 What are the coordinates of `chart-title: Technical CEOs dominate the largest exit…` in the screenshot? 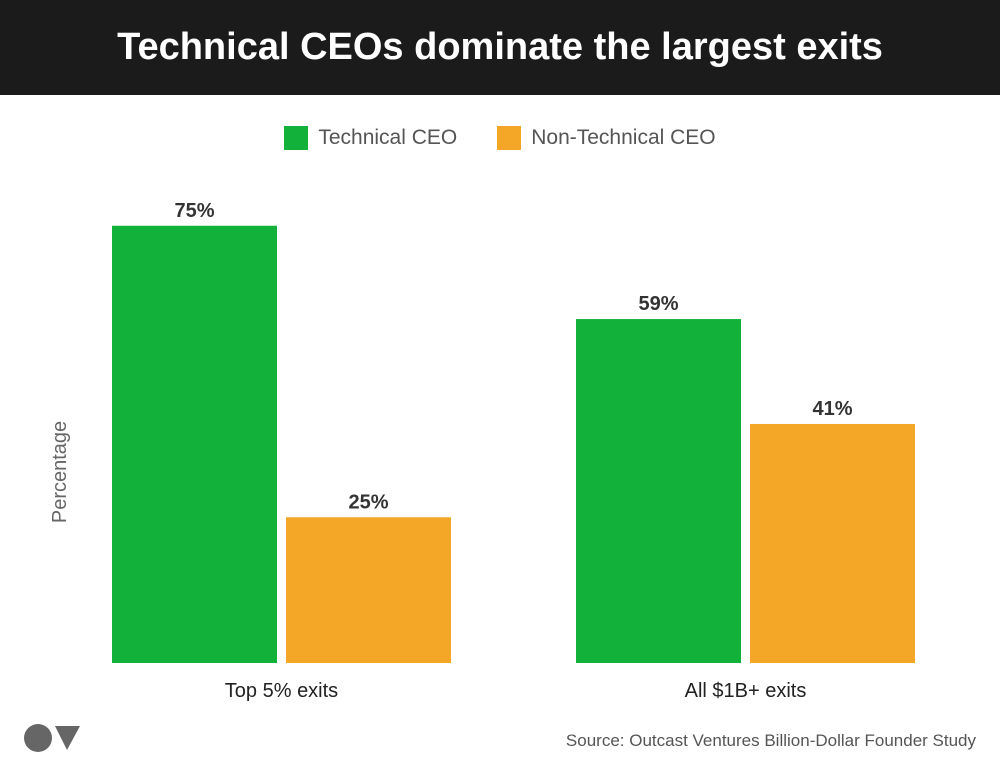 It's located at (500, 47).